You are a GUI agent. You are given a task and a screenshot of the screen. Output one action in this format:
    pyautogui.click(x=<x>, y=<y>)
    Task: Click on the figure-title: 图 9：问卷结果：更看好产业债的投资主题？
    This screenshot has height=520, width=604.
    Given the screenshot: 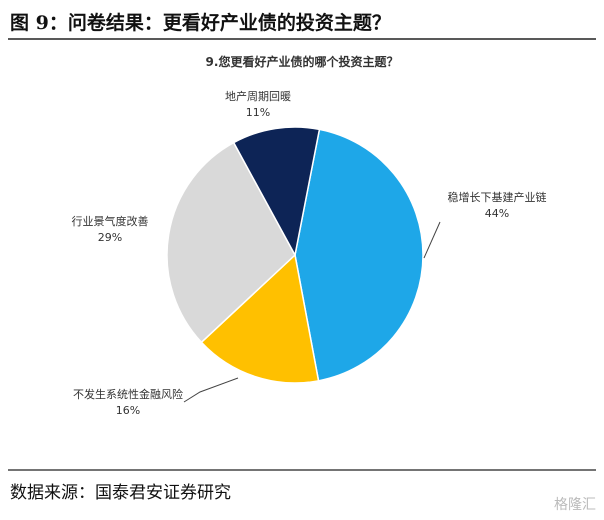 What is the action you would take?
    pyautogui.click(x=200, y=23)
    